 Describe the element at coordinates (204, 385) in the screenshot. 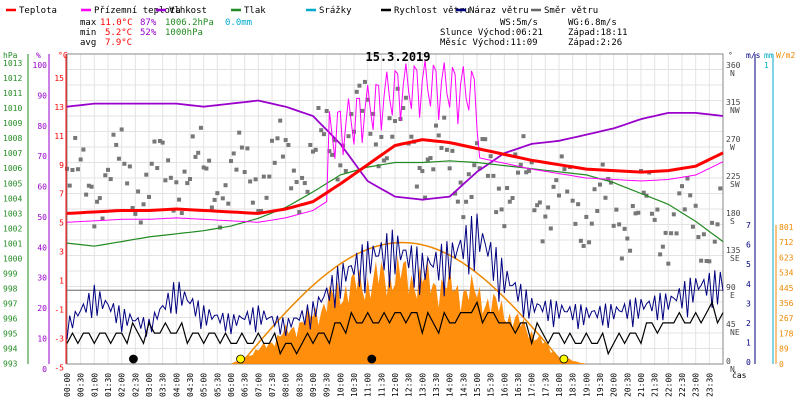

I see `time-tick-label: 05:00` at that location.